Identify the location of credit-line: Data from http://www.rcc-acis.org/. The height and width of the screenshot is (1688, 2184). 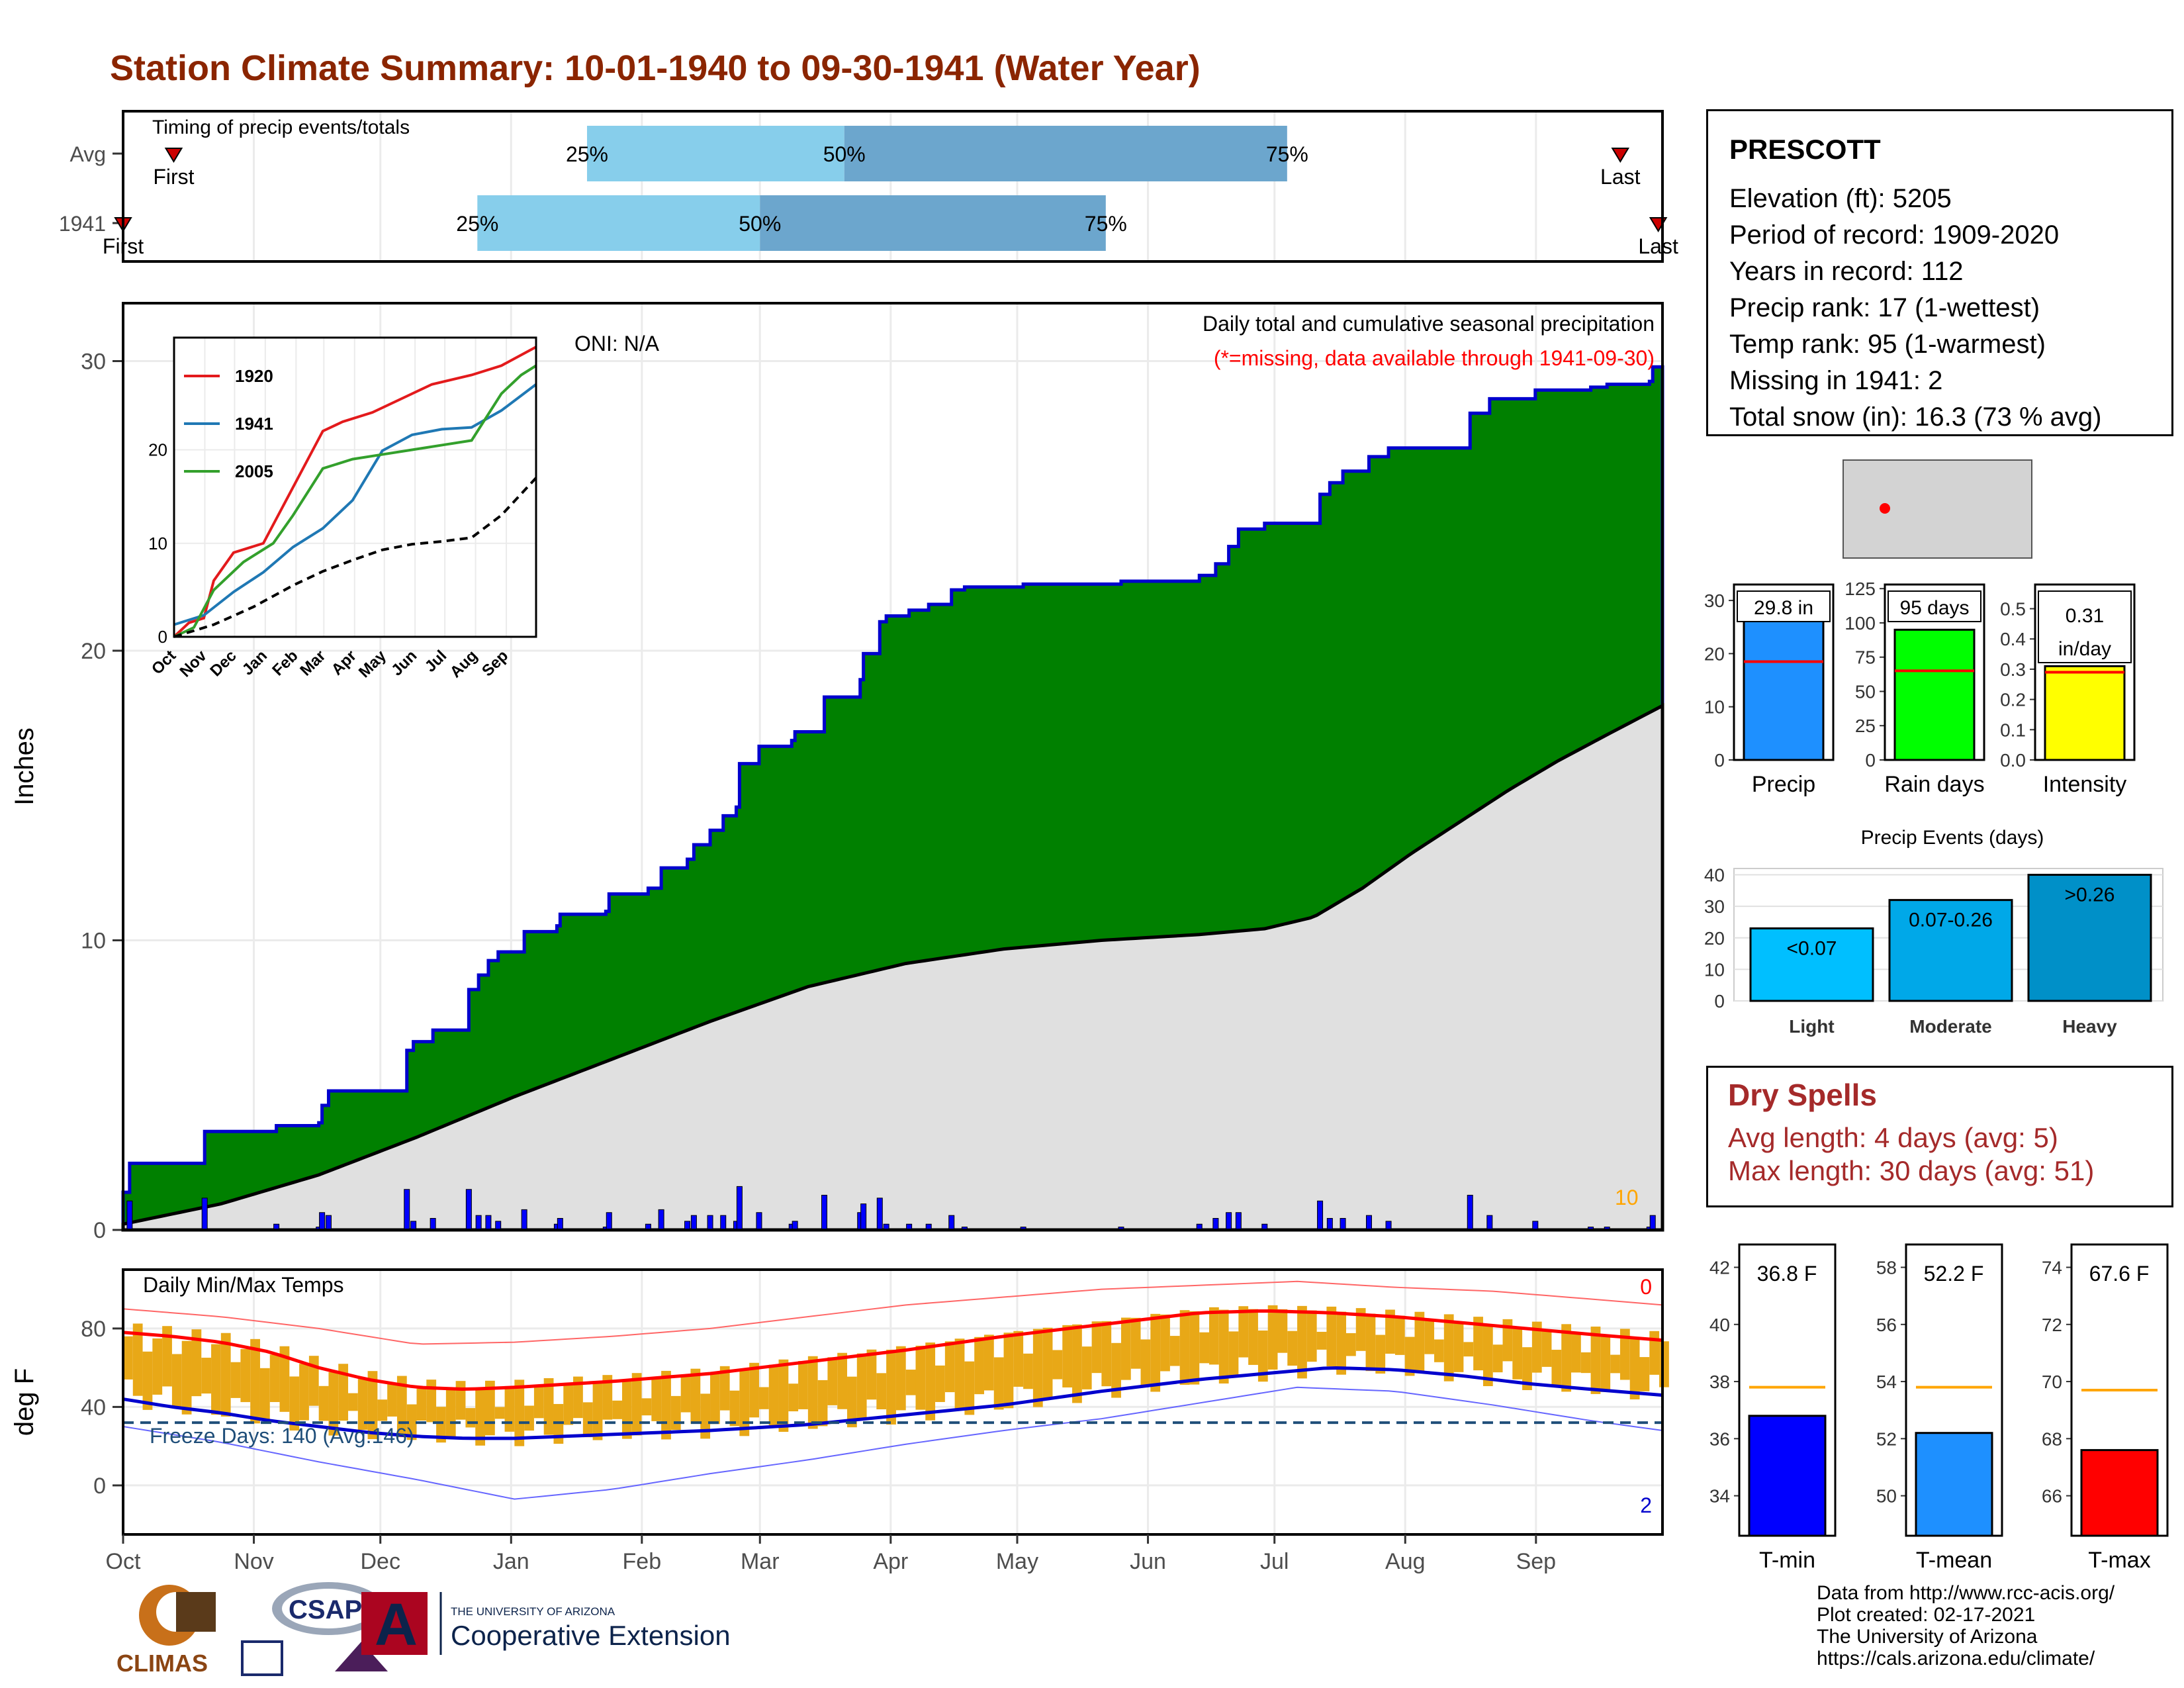
(1966, 1593).